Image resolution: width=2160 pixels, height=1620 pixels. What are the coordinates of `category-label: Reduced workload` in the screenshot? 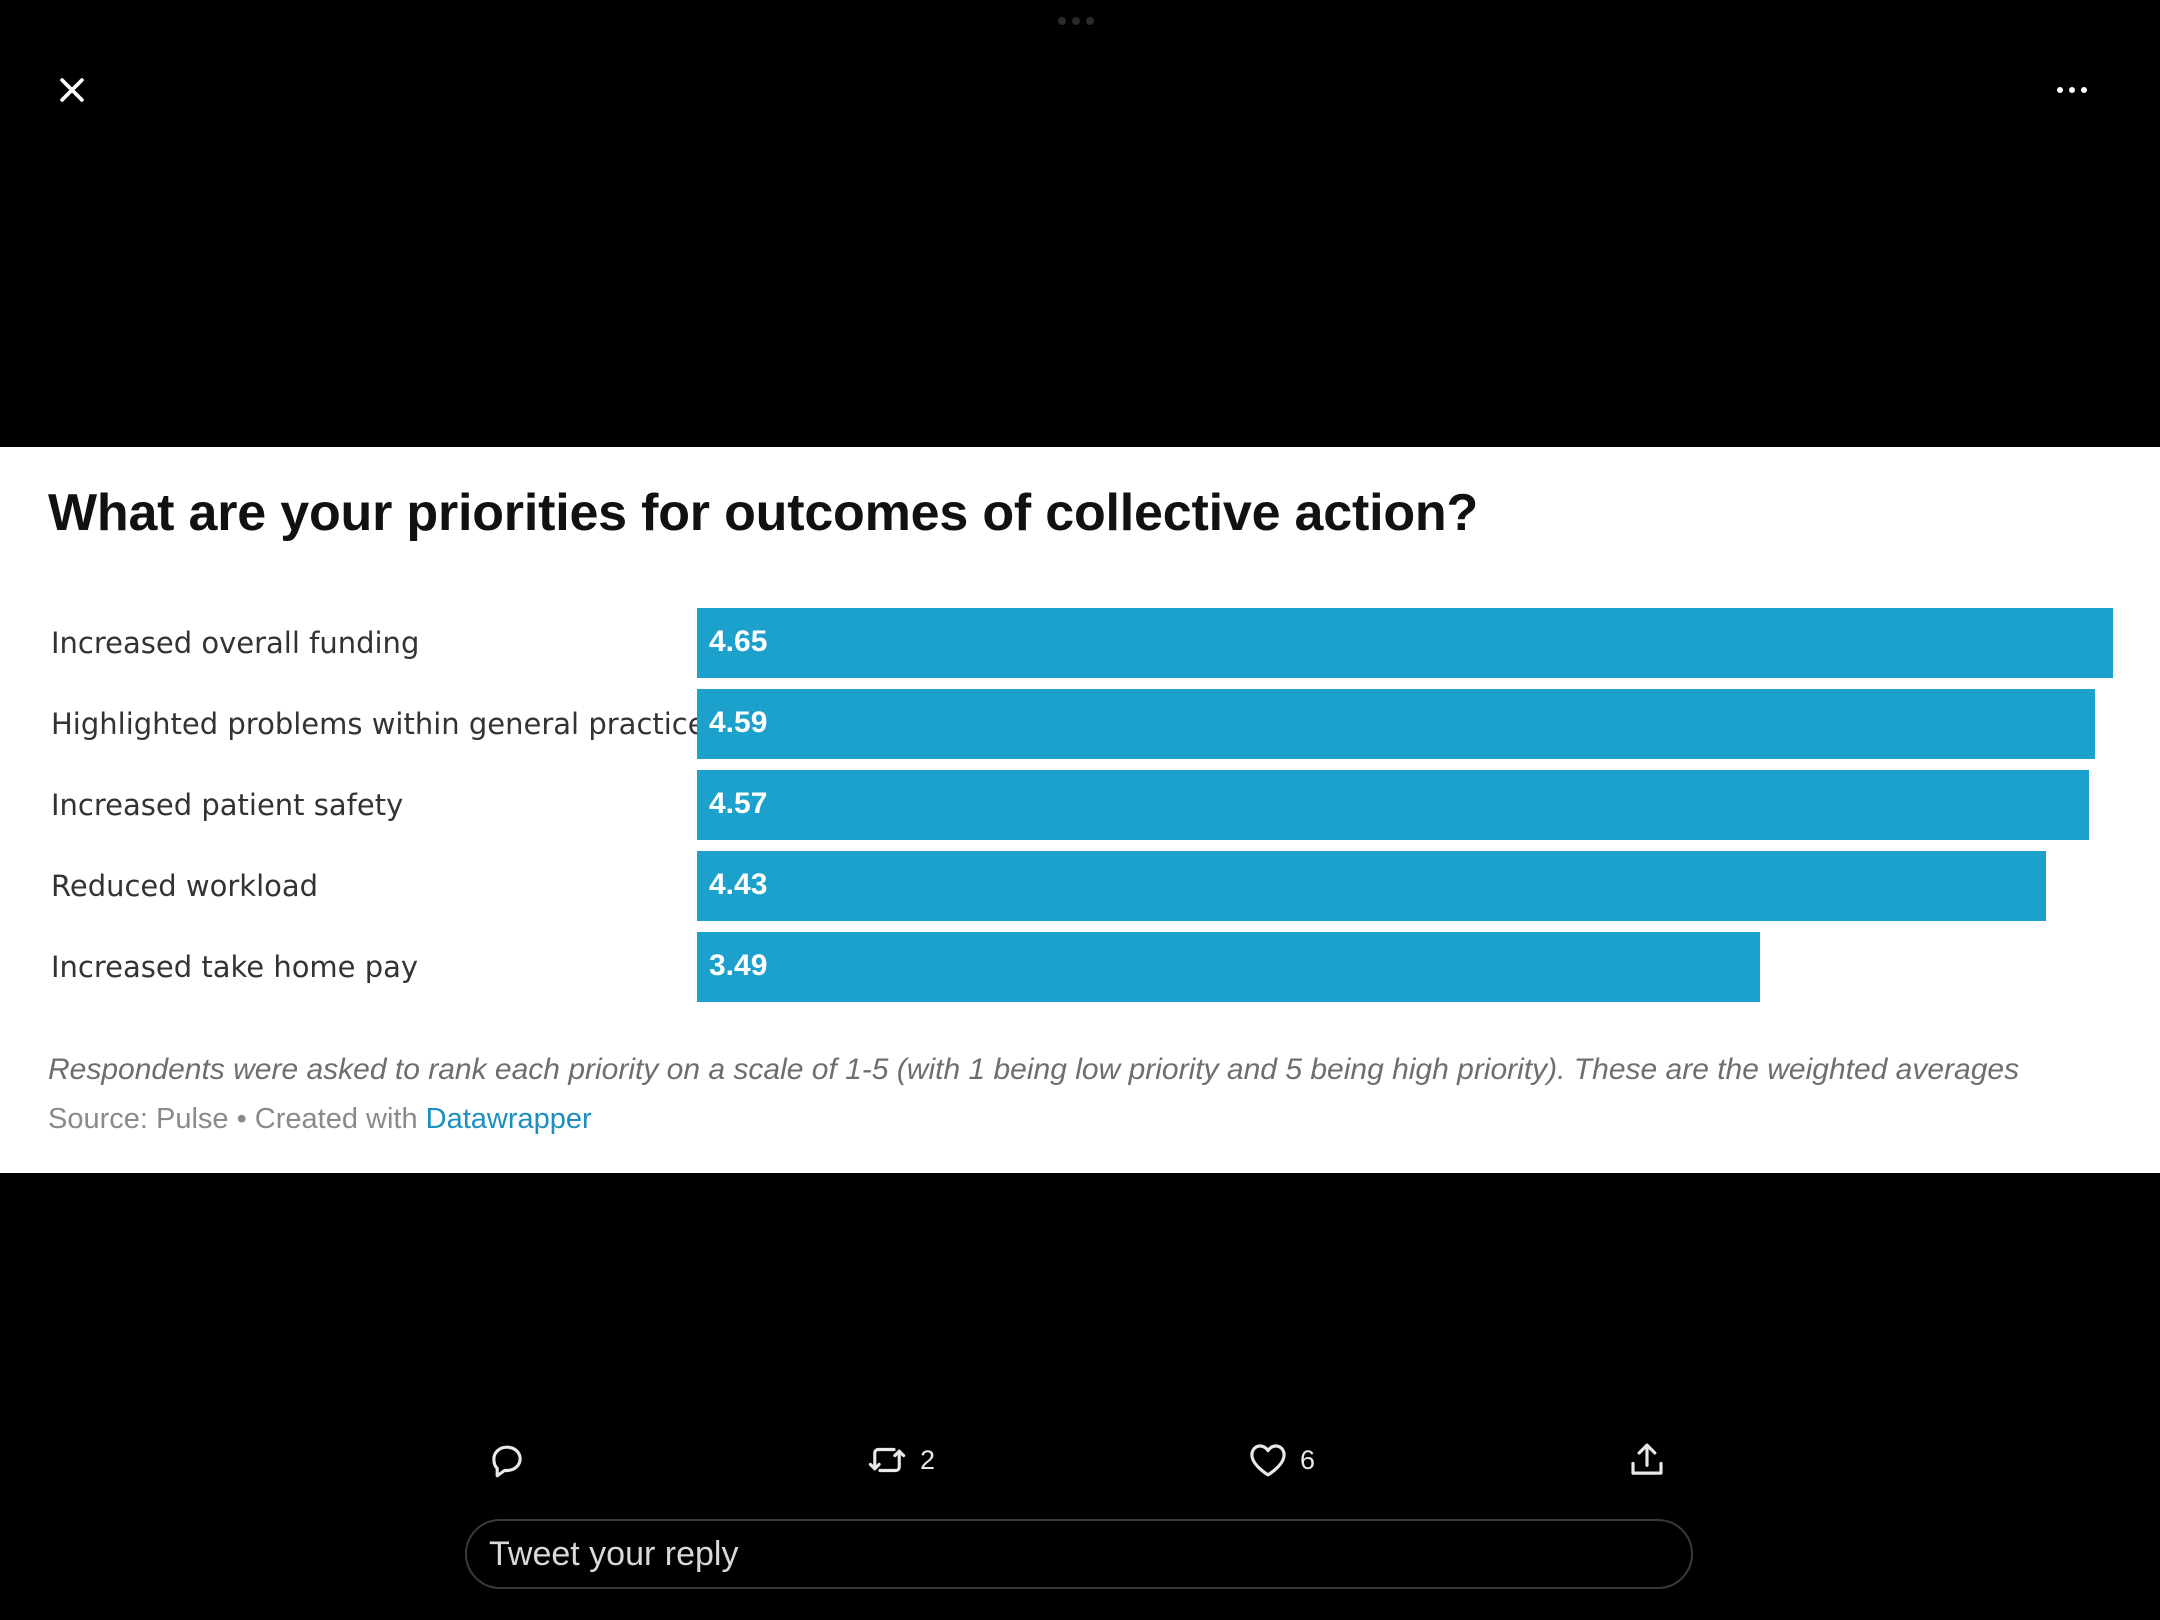 It's located at (185, 886).